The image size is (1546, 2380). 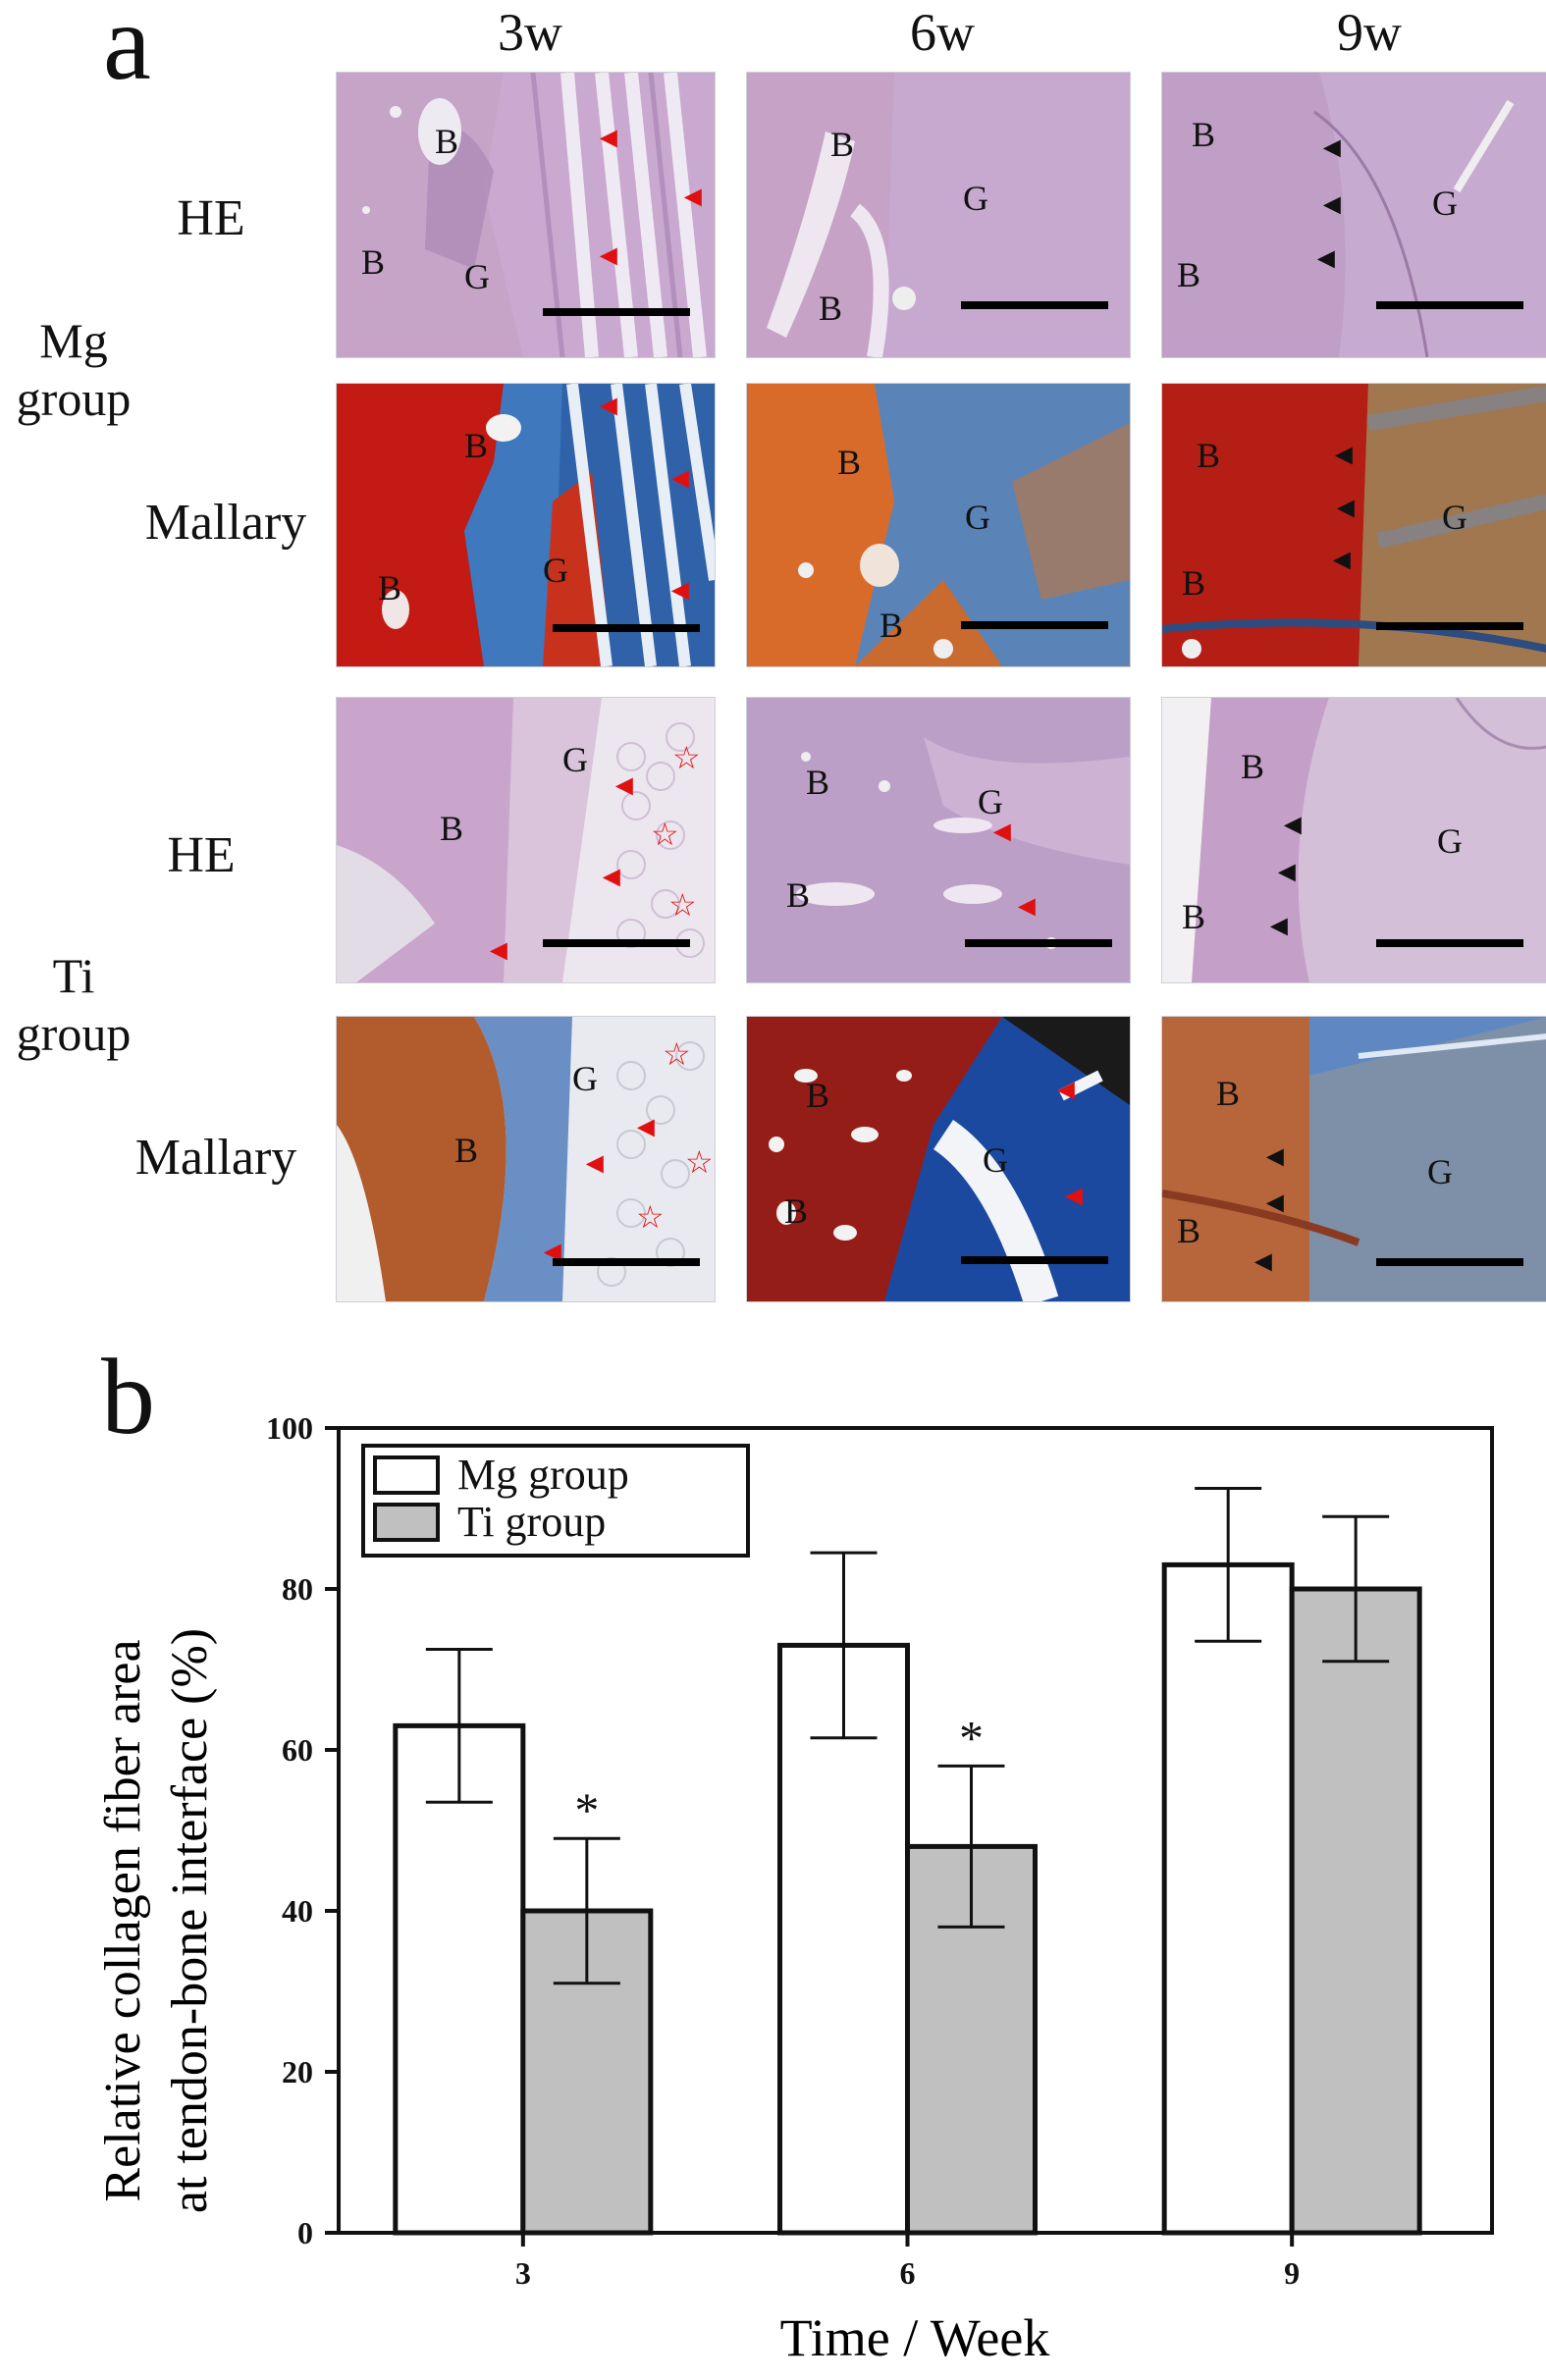 What do you see at coordinates (526, 215) in the screenshot?
I see `micrograph-mg-he-3w: B B G ◄ ◄ ◄` at bounding box center [526, 215].